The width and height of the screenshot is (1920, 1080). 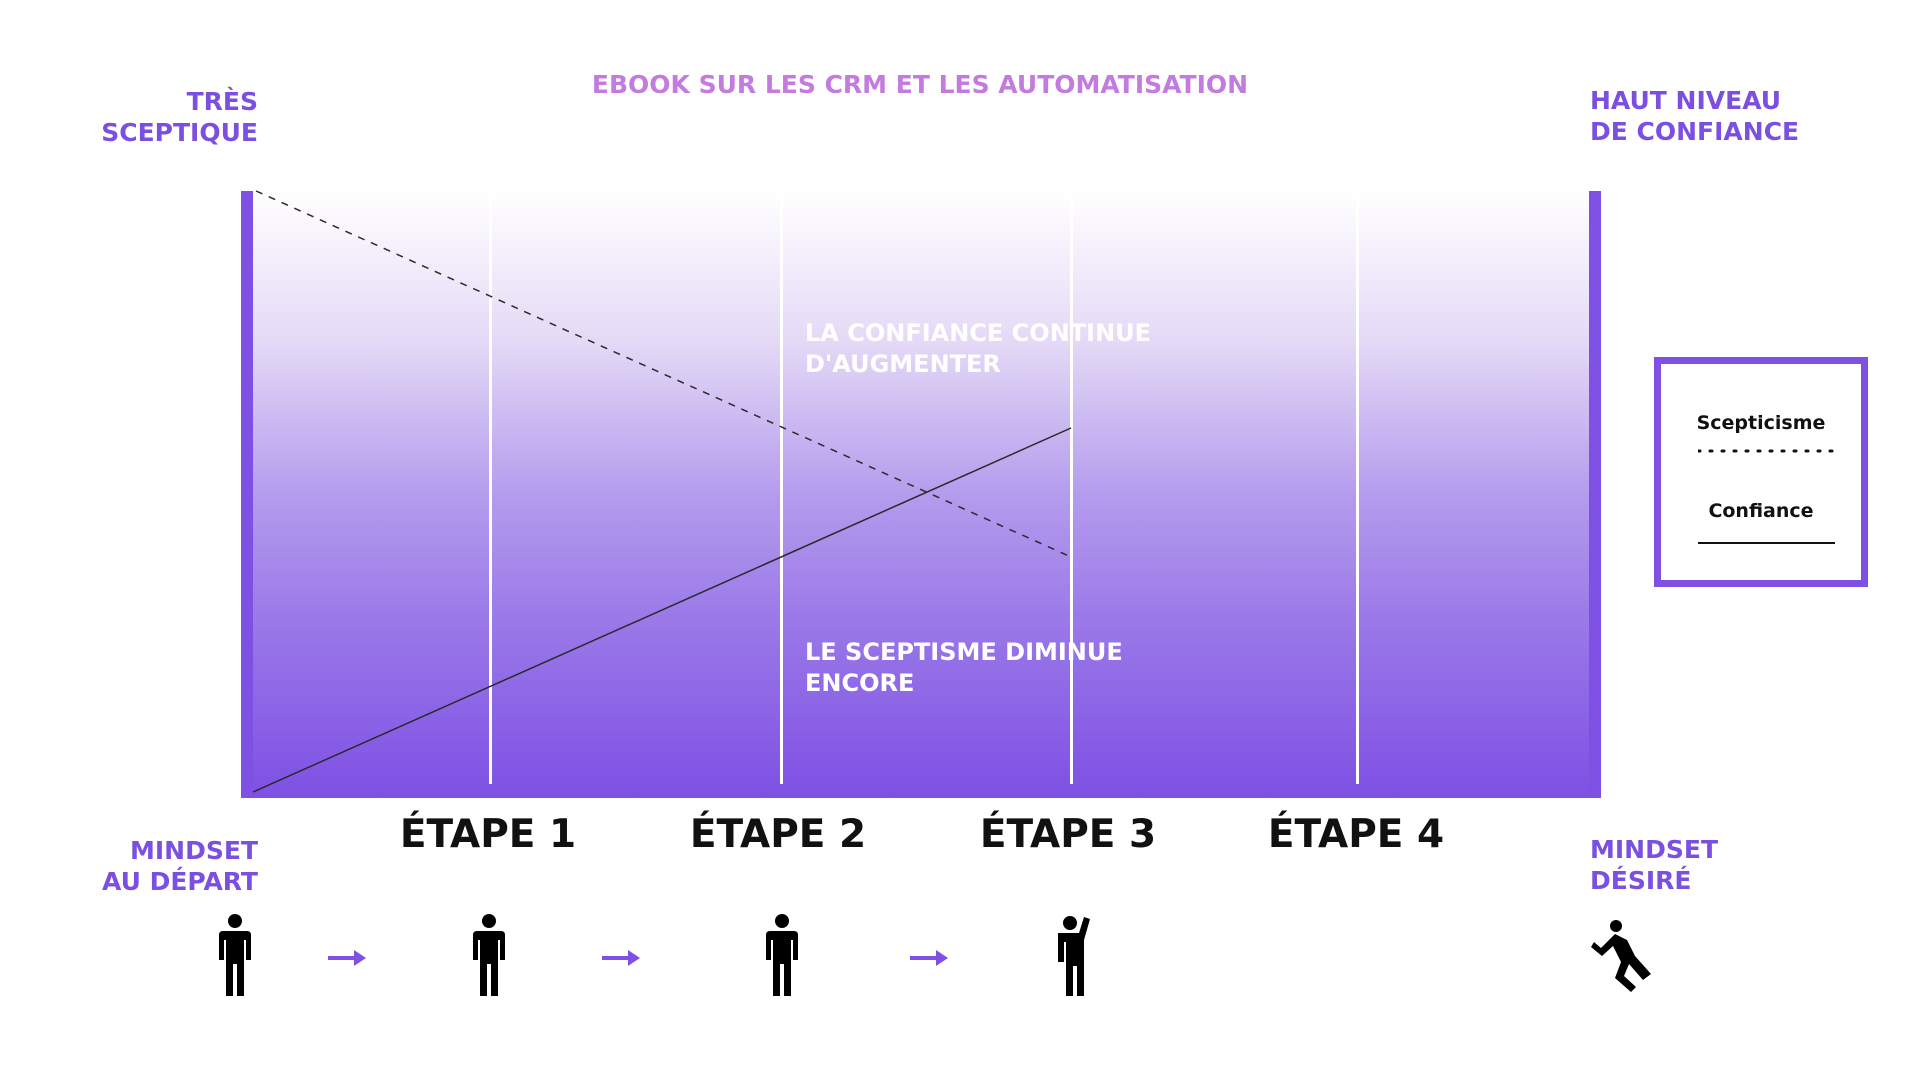 What do you see at coordinates (662, 610) in the screenshot?
I see `confidence-line` at bounding box center [662, 610].